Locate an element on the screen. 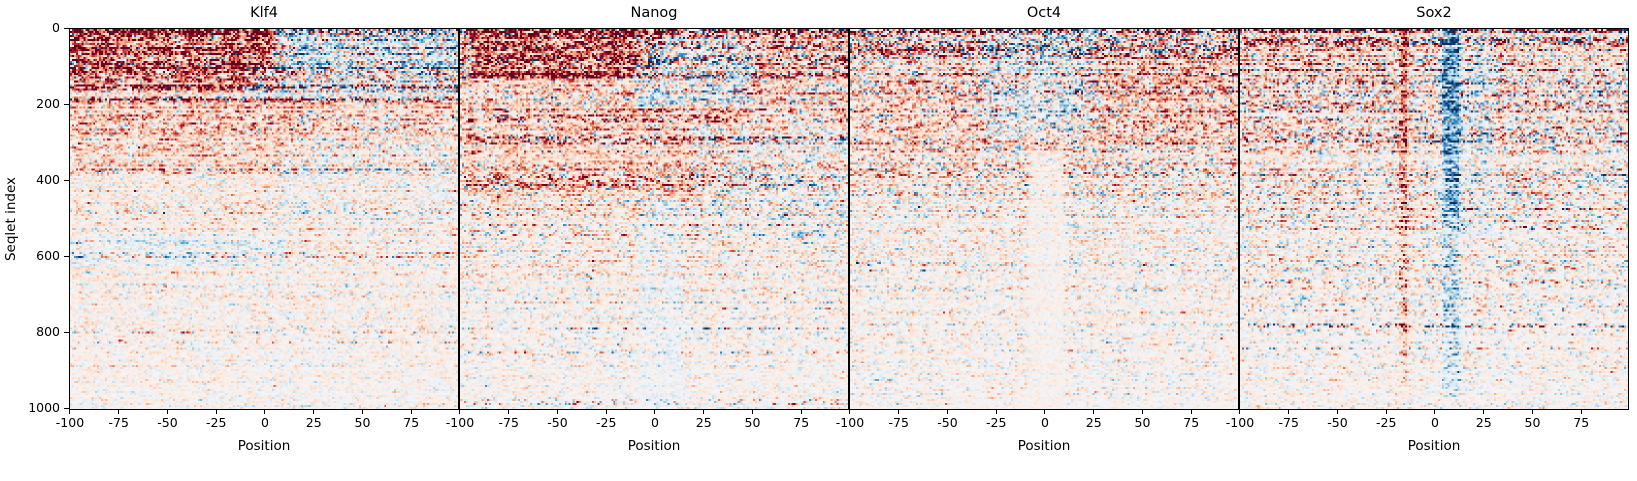 The image size is (1637, 481). panel-title-sox2: Sox2 is located at coordinates (1434, 13).